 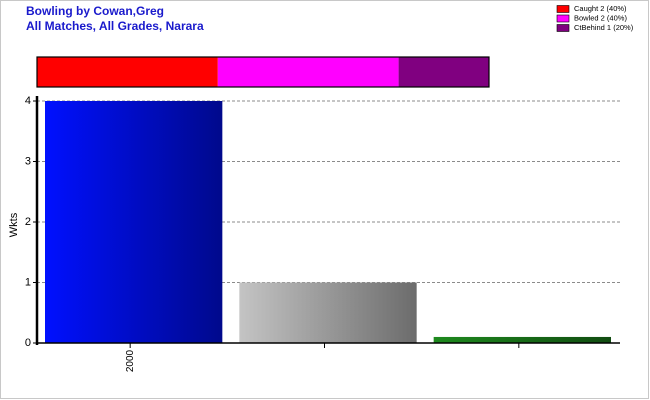 I want to click on y-tick-label: 0, so click(x=28, y=343).